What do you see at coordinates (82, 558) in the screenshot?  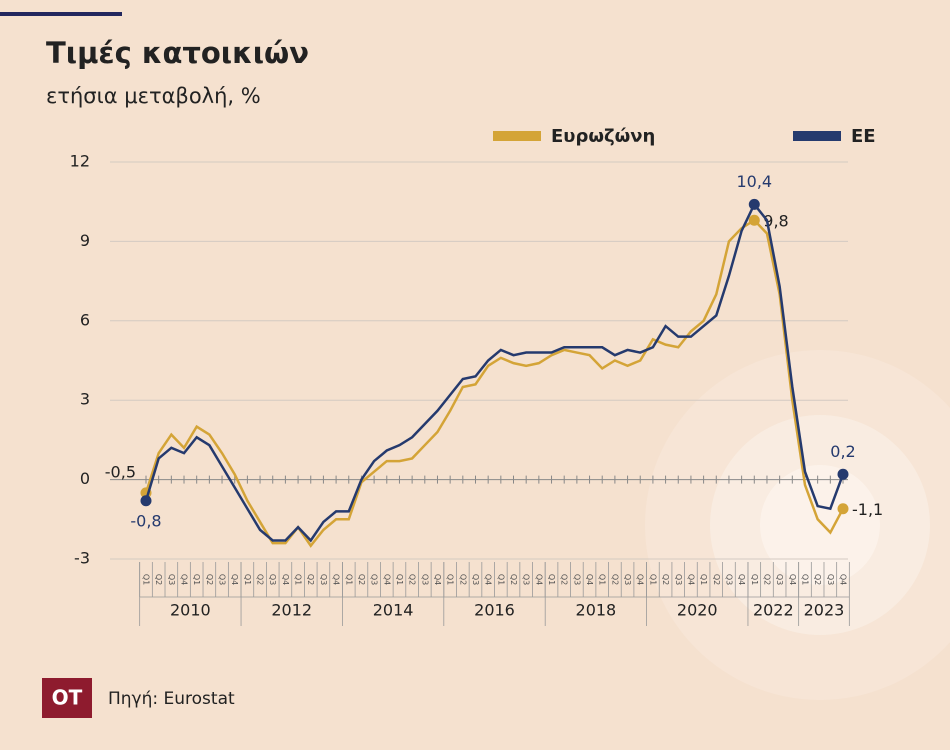 I see `y-tick-label: -3` at bounding box center [82, 558].